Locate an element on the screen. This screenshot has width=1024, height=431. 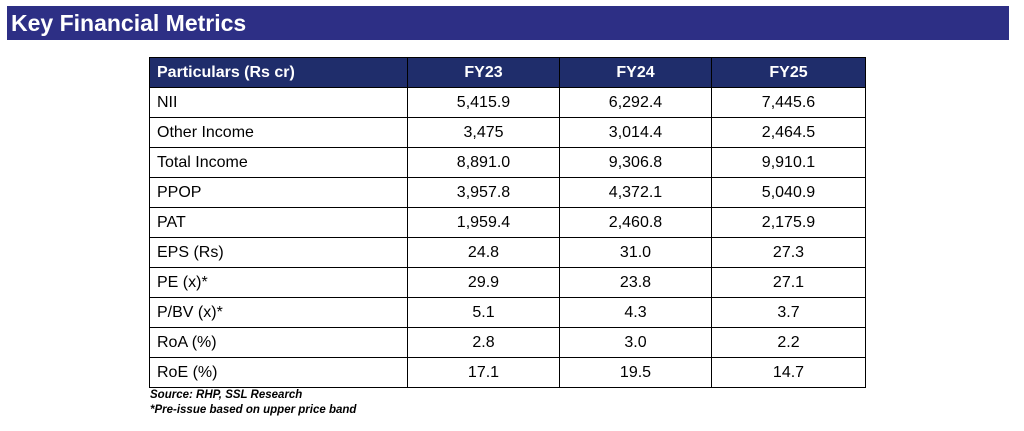
cell-fy25: 9,910.1 is located at coordinates (788, 162).